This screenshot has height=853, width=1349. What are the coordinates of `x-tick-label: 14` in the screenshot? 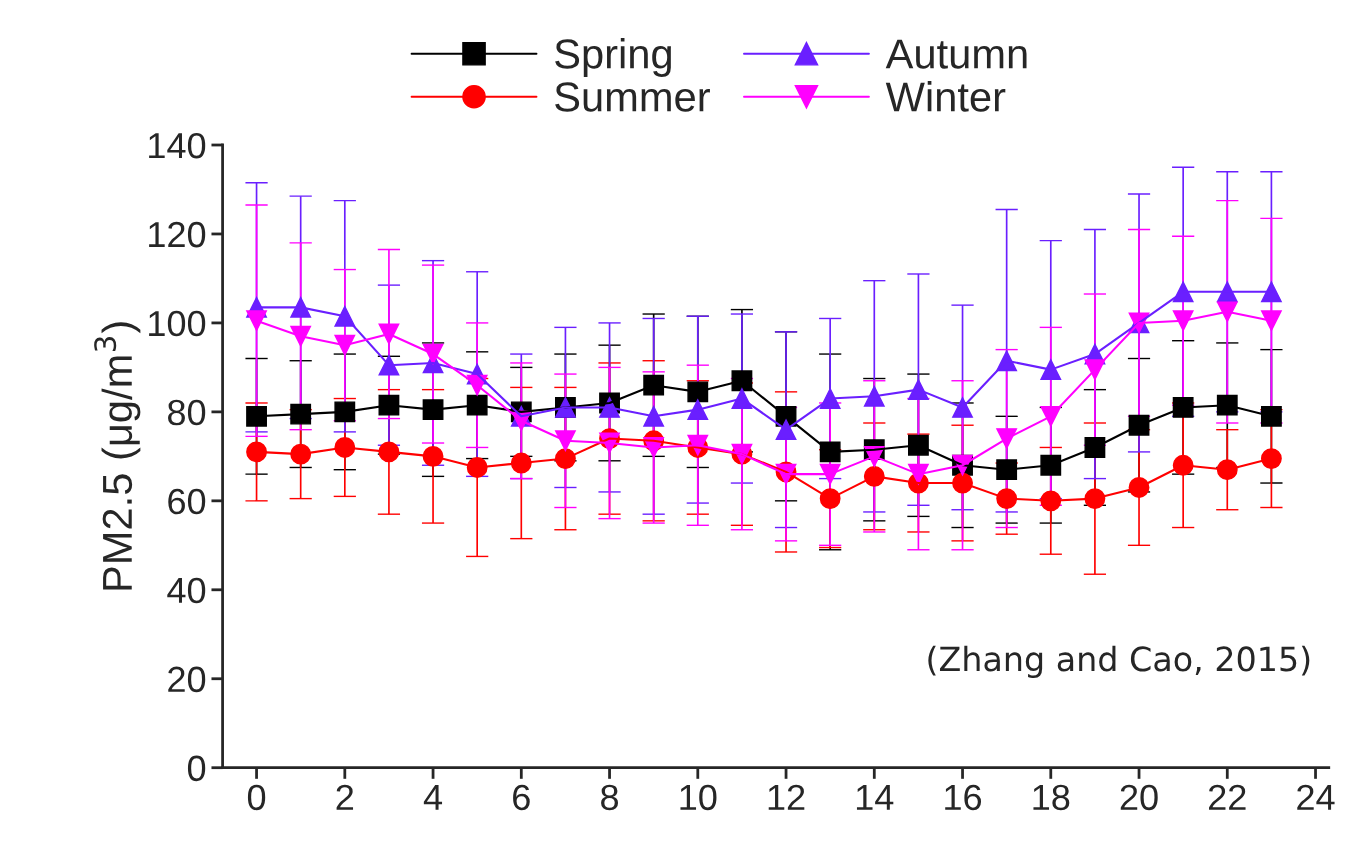 It's located at (875, 797).